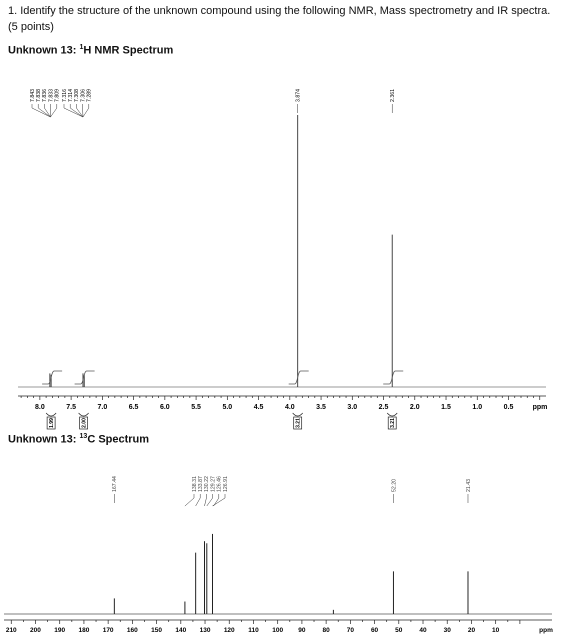 Image resolution: width=562 pixels, height=637 pixels. Describe the element at coordinates (108, 630) in the screenshot. I see `x-tick-label: 170` at that location.